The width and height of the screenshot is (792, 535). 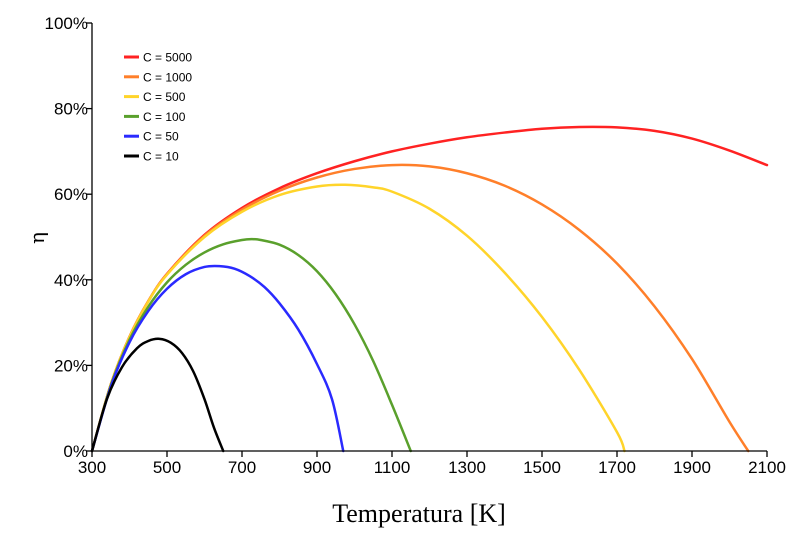 What do you see at coordinates (242, 467) in the screenshot?
I see `x-tick-label: 700` at bounding box center [242, 467].